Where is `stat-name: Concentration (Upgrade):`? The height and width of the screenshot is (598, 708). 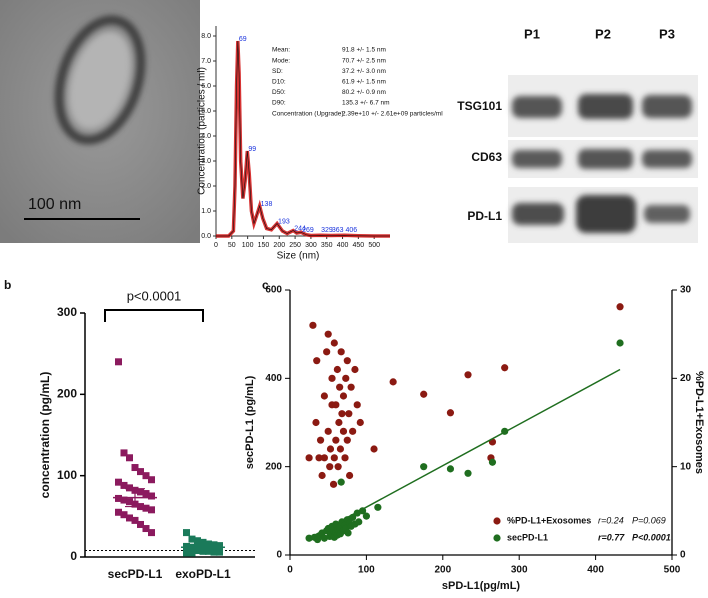 stat-name: Concentration (Upgrade): is located at coordinates (309, 113).